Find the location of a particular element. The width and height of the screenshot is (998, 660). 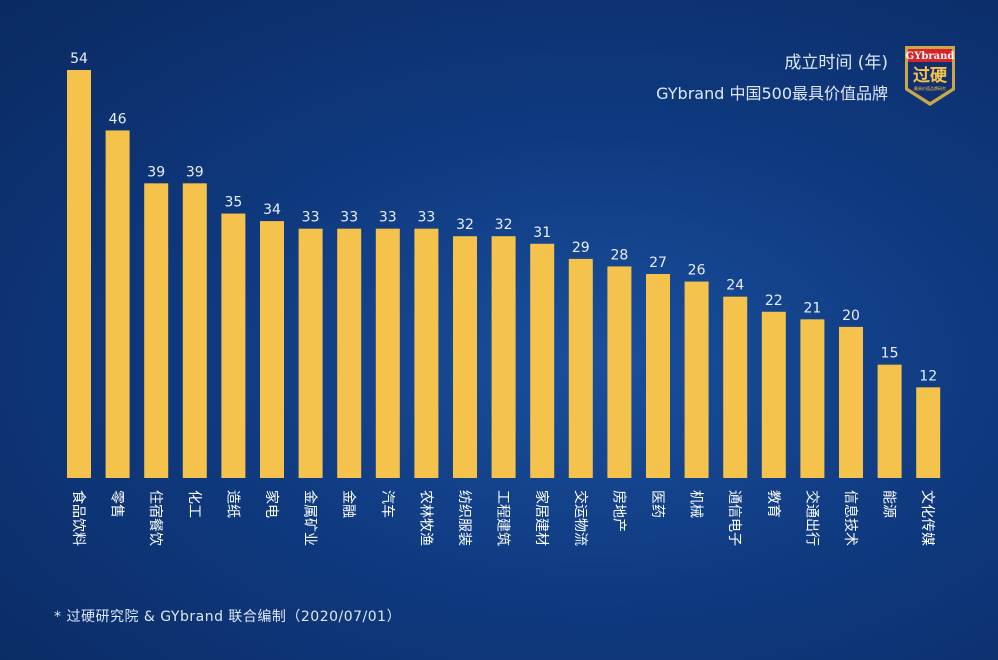

value-label-16: 26 is located at coordinates (697, 271).